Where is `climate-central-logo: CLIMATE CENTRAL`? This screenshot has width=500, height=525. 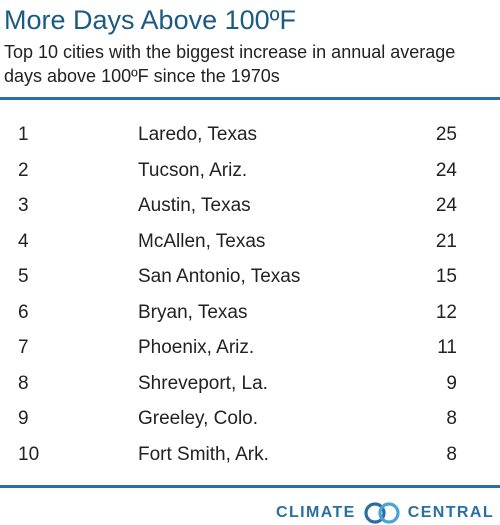 climate-central-logo: CLIMATE CENTRAL is located at coordinates (385, 512).